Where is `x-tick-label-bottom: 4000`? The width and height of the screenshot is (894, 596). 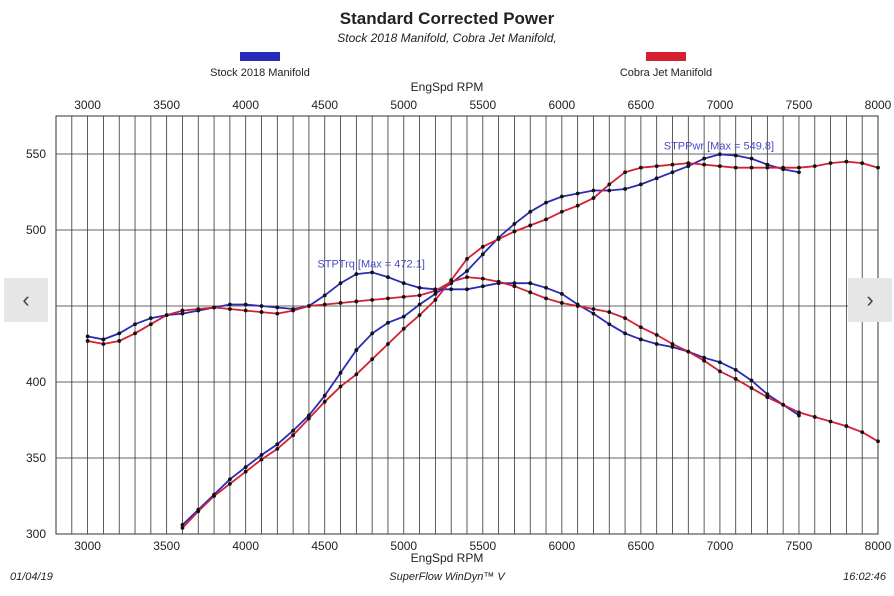
x-tick-label-bottom: 4000 is located at coordinates (245, 546).